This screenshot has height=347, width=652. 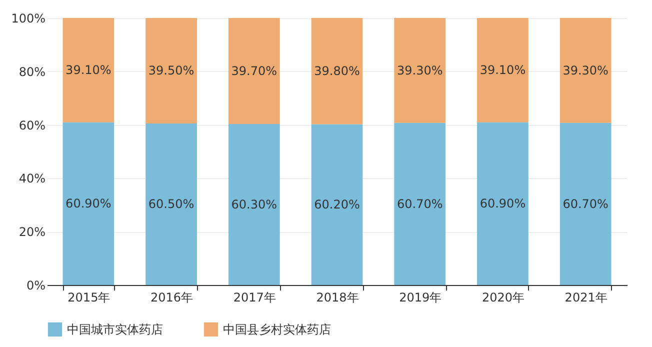 What do you see at coordinates (32, 232) in the screenshot?
I see `y-tick-label: 20%` at bounding box center [32, 232].